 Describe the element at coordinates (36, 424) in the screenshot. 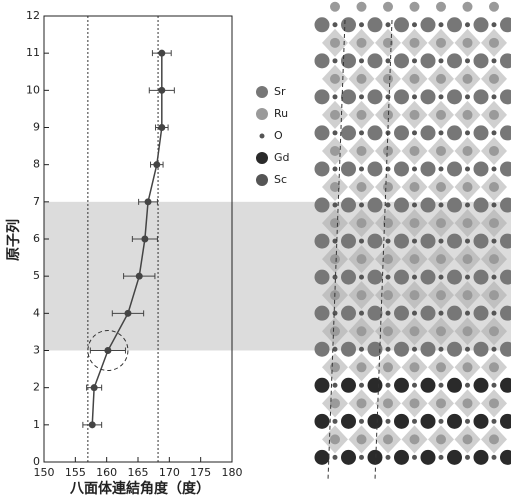

I see `y-tick-label: 1` at that location.